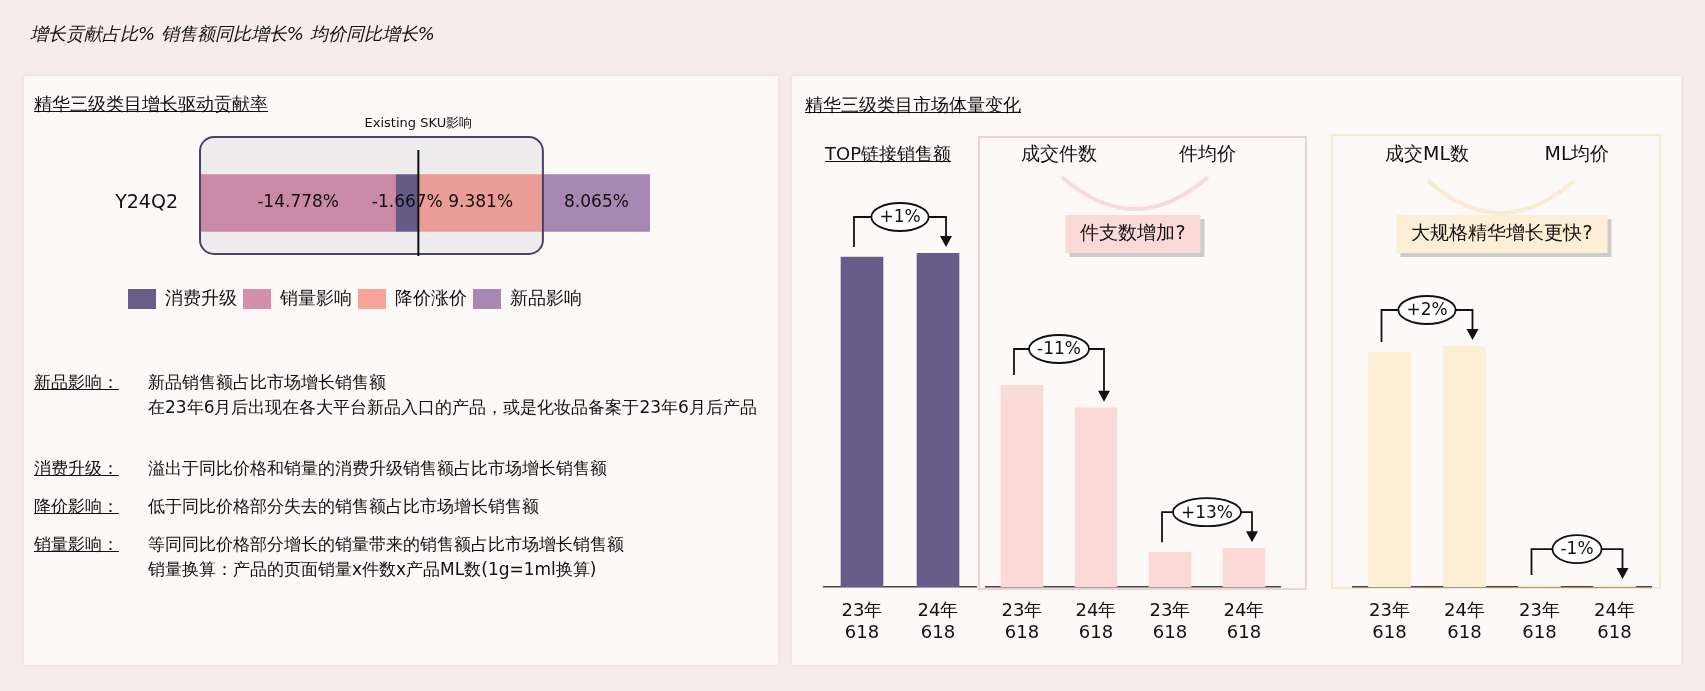 This screenshot has height=691, width=1705. I want to click on text: 消费升级：, so click(76, 468).